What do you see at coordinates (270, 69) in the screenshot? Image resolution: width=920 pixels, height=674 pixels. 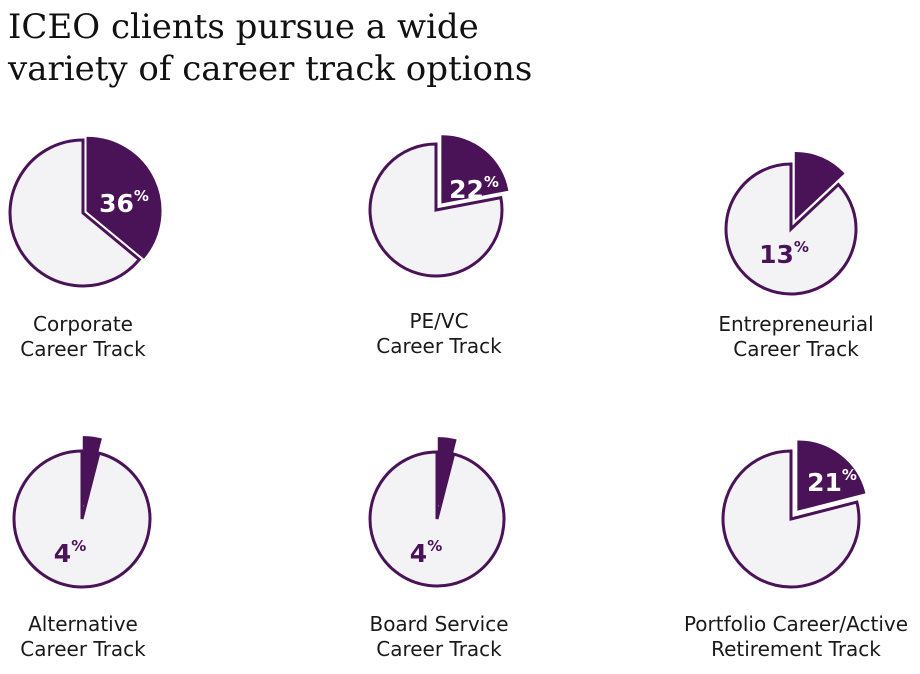 I see `title-line-2: variety of career track options` at bounding box center [270, 69].